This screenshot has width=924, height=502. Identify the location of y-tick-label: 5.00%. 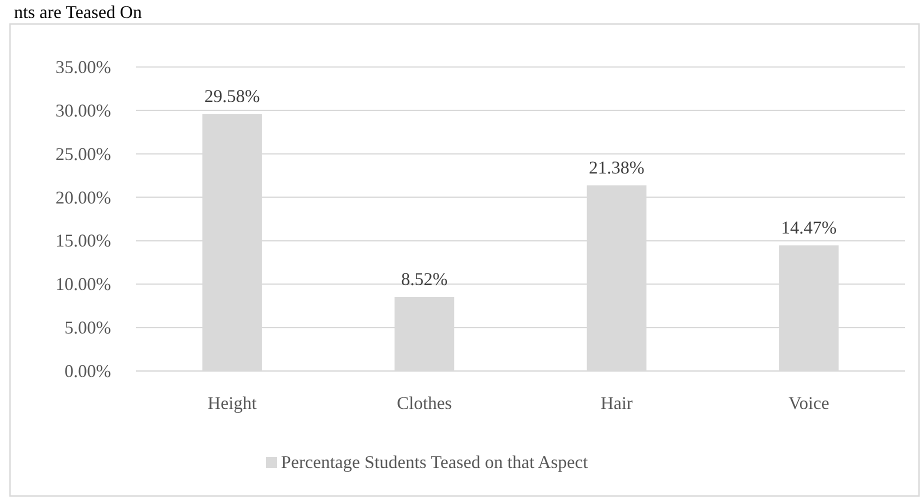
(87, 328).